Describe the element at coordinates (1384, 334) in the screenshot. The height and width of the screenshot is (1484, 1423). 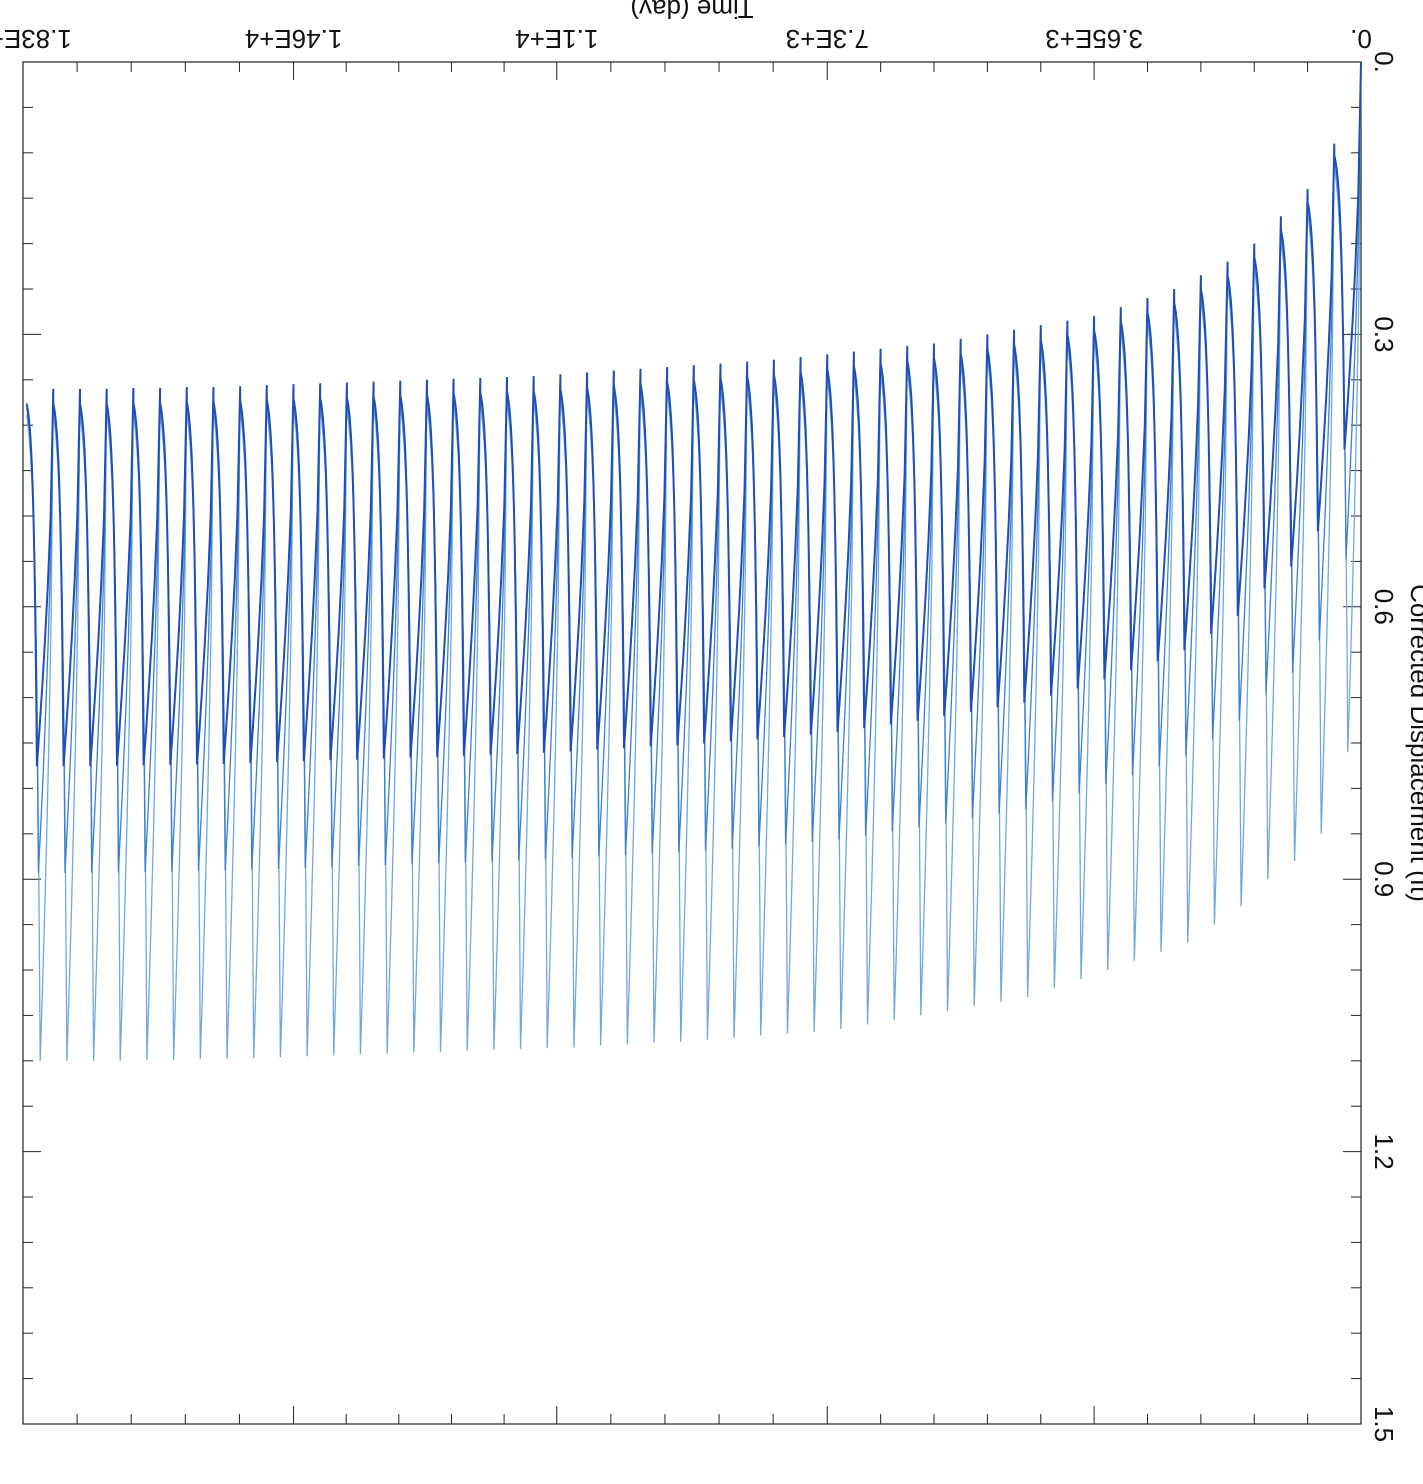
I see `y-tick-label: 0.3` at that location.